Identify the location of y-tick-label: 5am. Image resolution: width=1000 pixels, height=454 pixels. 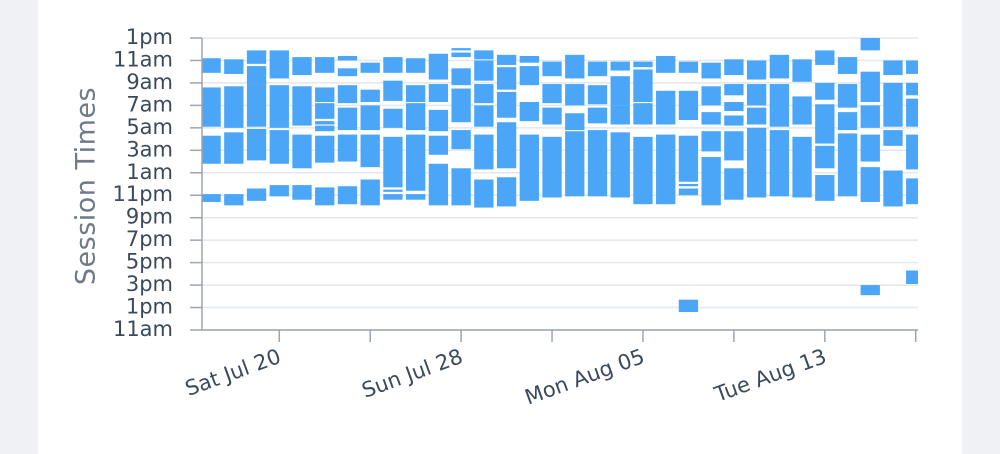
(149, 127).